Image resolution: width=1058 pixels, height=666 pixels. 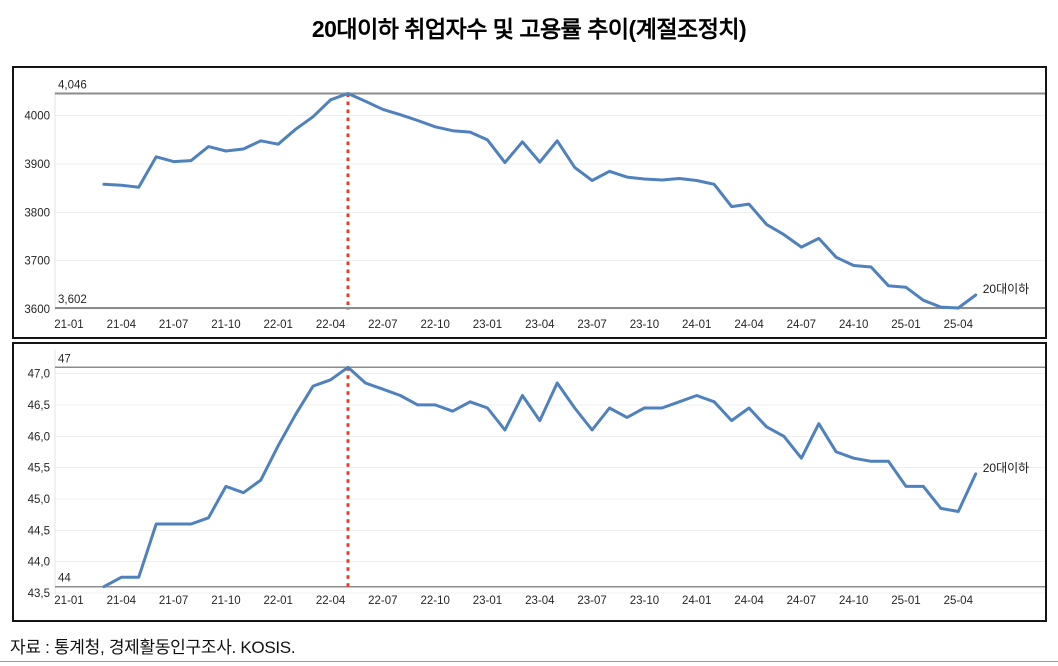 I want to click on y-tick-label: 4000, so click(x=37, y=117).